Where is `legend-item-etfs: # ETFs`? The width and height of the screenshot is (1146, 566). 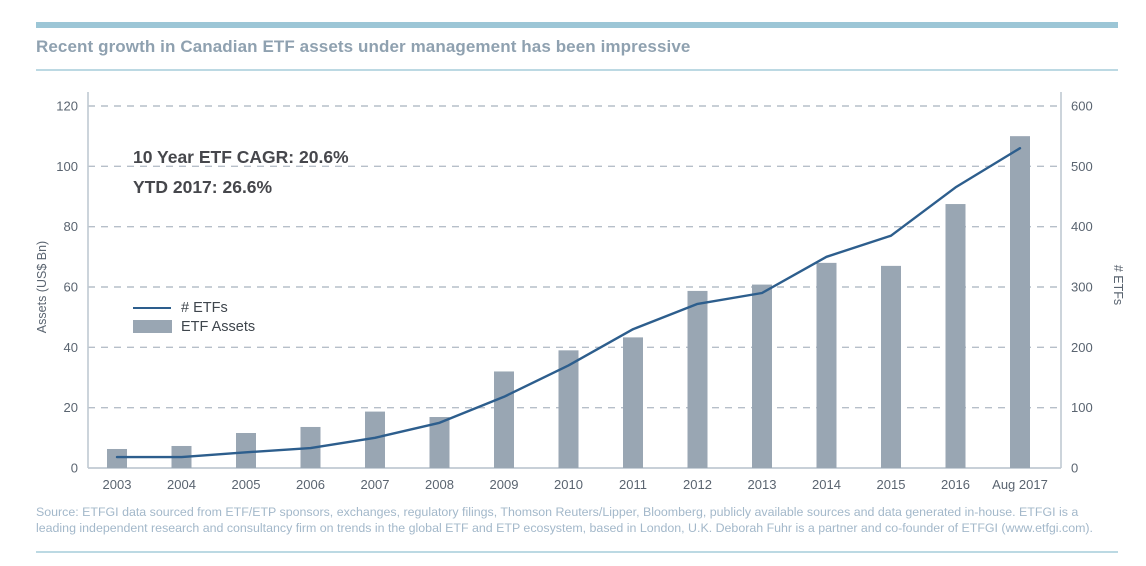
legend-item-etfs: # ETFs is located at coordinates (194, 307).